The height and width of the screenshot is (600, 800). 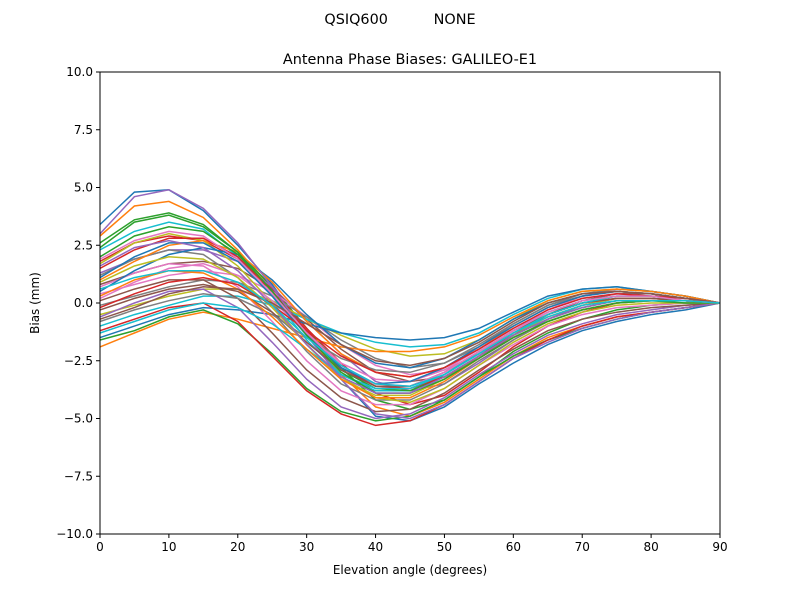 What do you see at coordinates (83, 188) in the screenshot?
I see `y-tick-label: 5.0` at bounding box center [83, 188].